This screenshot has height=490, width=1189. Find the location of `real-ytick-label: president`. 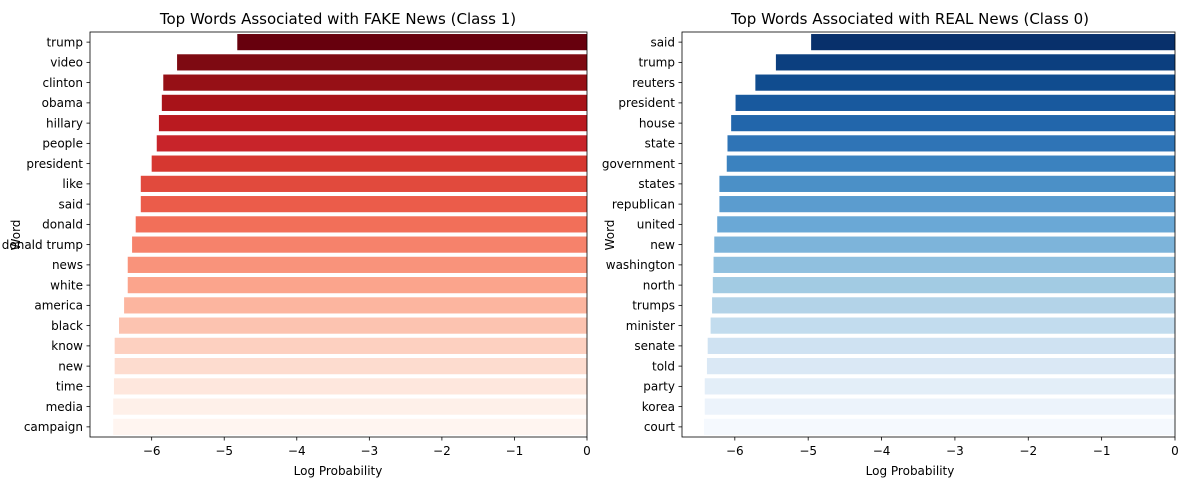

real-ytick-label: president is located at coordinates (646, 103).